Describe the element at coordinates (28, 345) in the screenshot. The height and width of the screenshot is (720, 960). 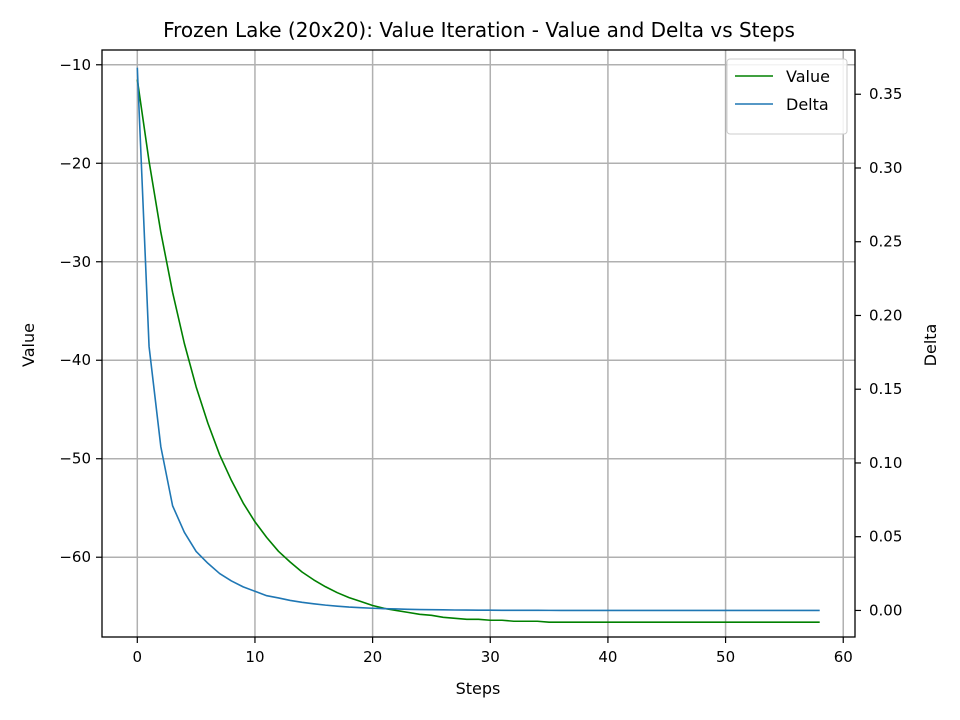
I see `y-axis-label-left: Value` at that location.